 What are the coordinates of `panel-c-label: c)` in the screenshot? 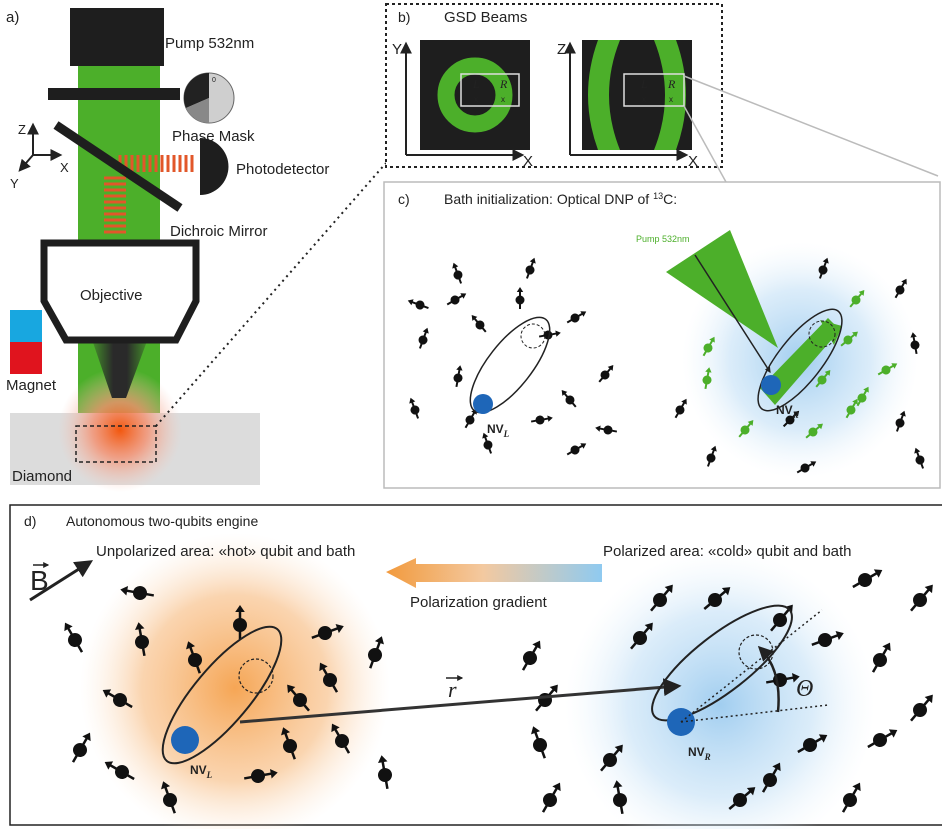 It's located at (404, 199).